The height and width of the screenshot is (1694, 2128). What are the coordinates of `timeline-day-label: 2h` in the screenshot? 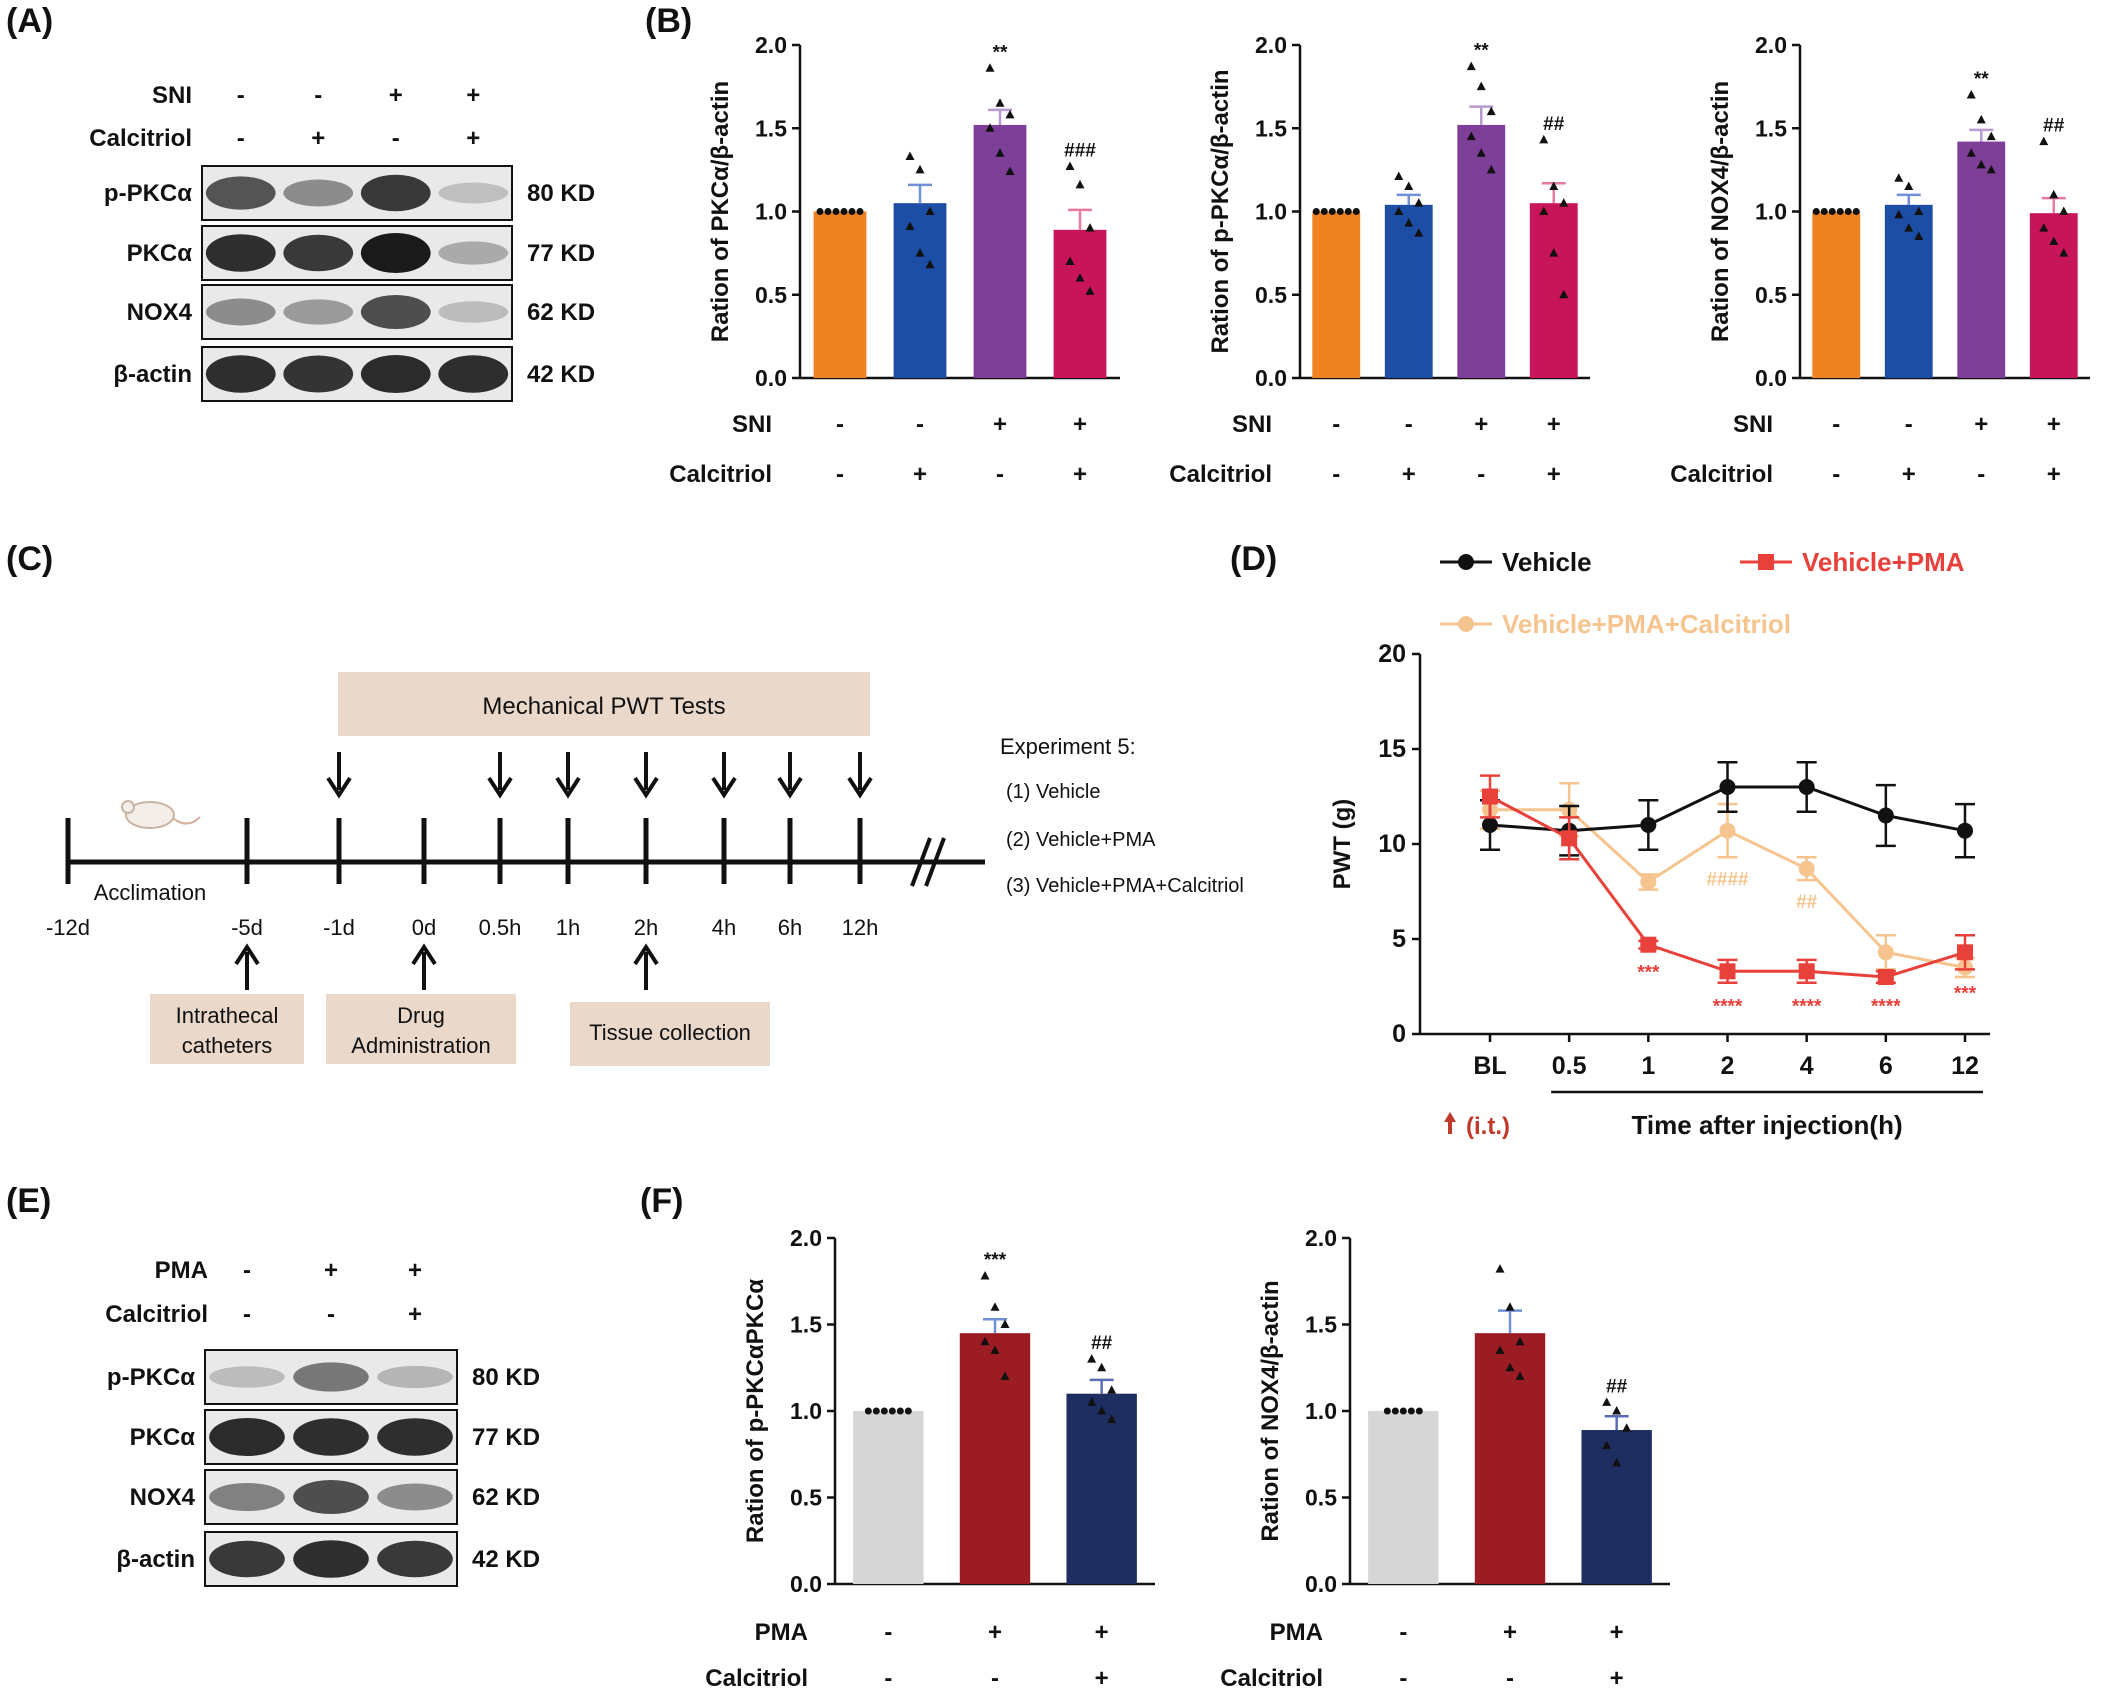 It's located at (646, 927).